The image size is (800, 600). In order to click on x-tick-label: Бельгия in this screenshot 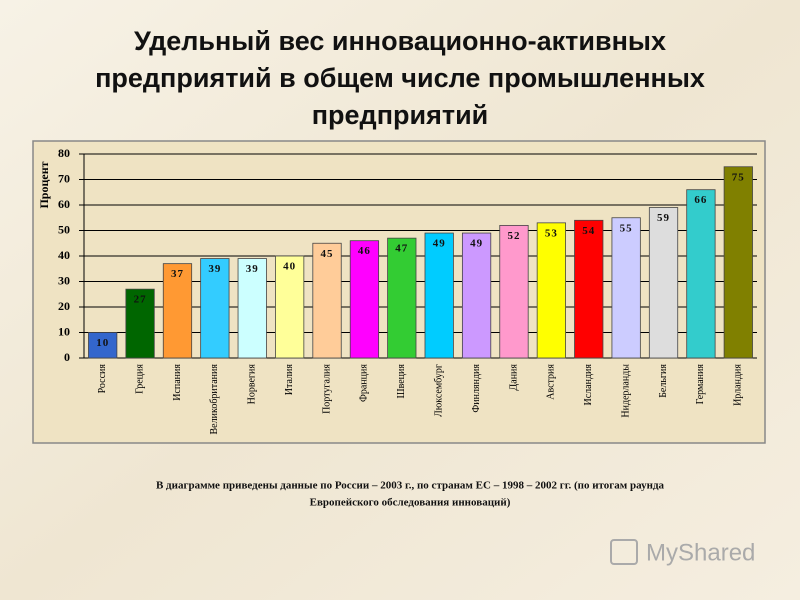, I will do `click(663, 381)`.